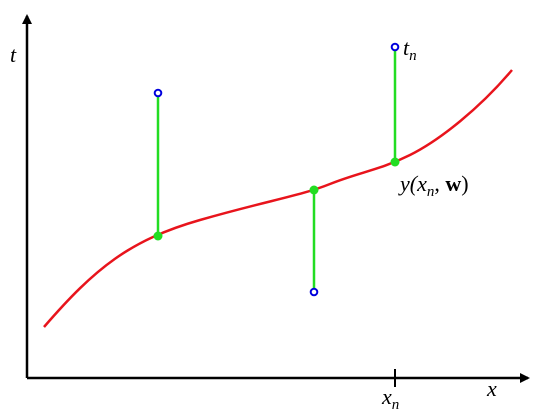  I want to click on label-base: t, so click(406, 47).